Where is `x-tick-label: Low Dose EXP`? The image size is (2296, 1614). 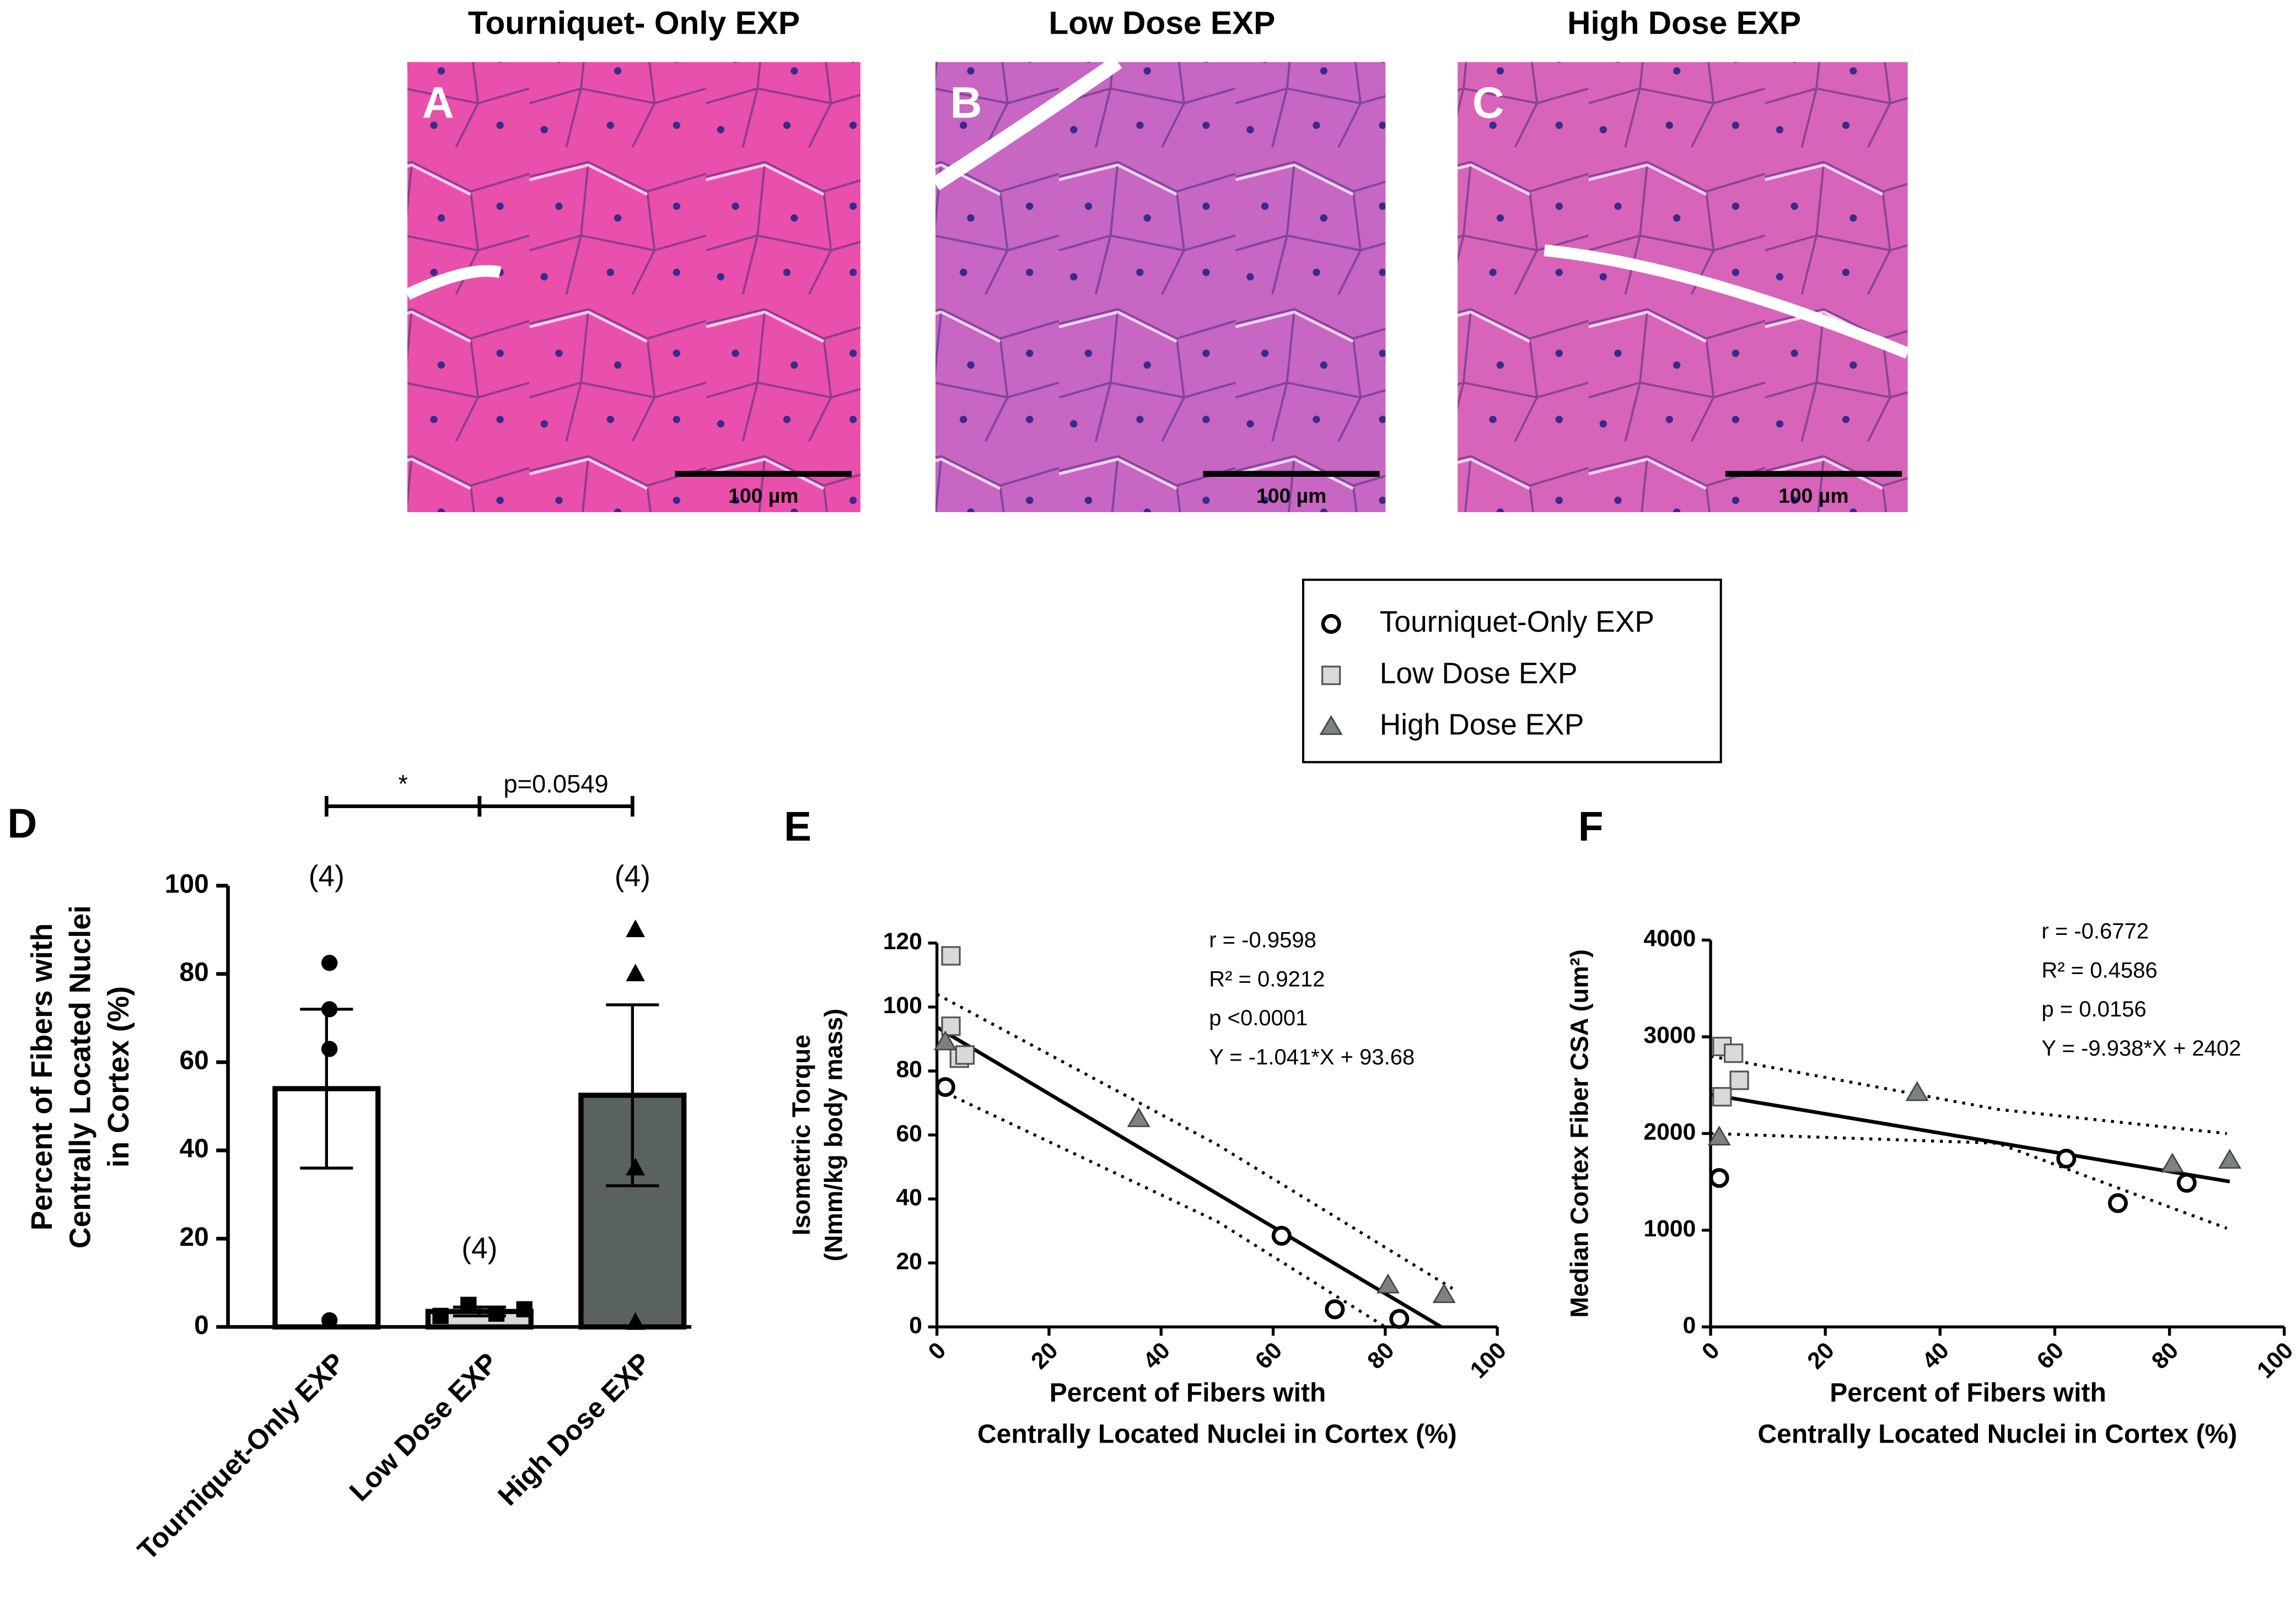 x-tick-label: Low Dose EXP is located at coordinates (423, 1427).